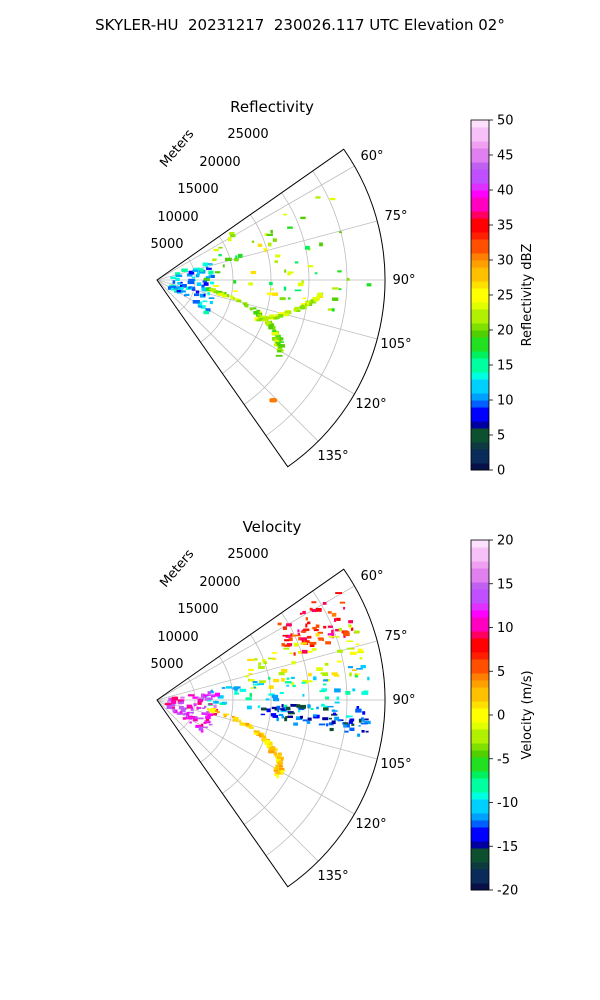  I want to click on sector-plot, so click(271, 308).